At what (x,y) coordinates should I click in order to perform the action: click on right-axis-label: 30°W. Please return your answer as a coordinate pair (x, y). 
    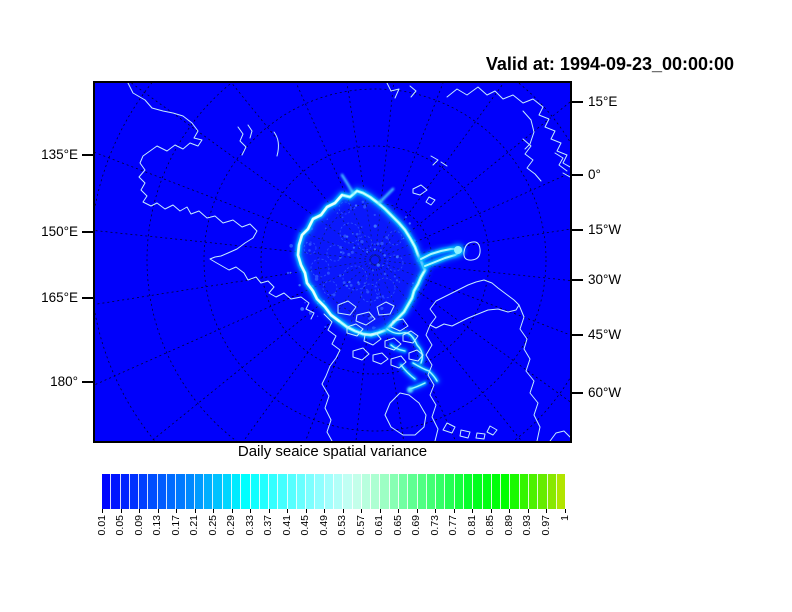
    Looking at the image, I should click on (605, 279).